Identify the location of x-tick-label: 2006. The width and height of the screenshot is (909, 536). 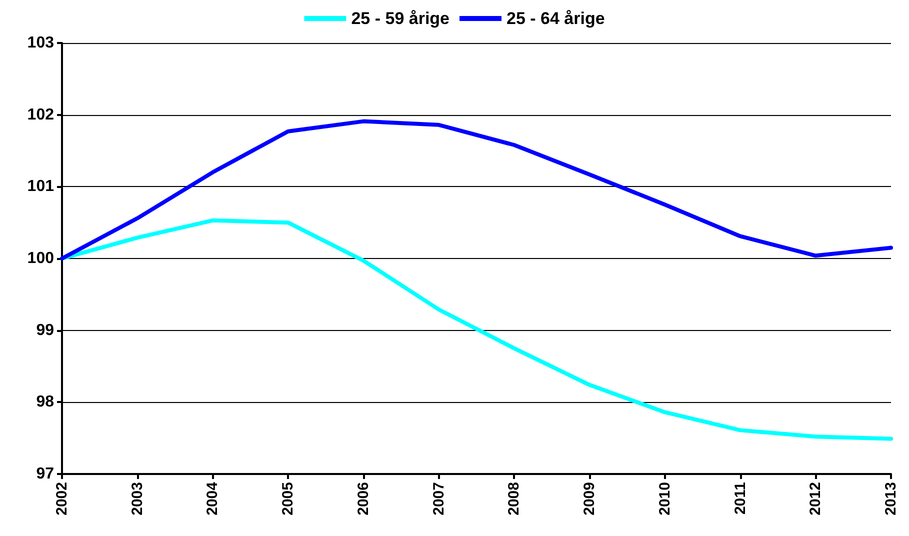
(363, 499).